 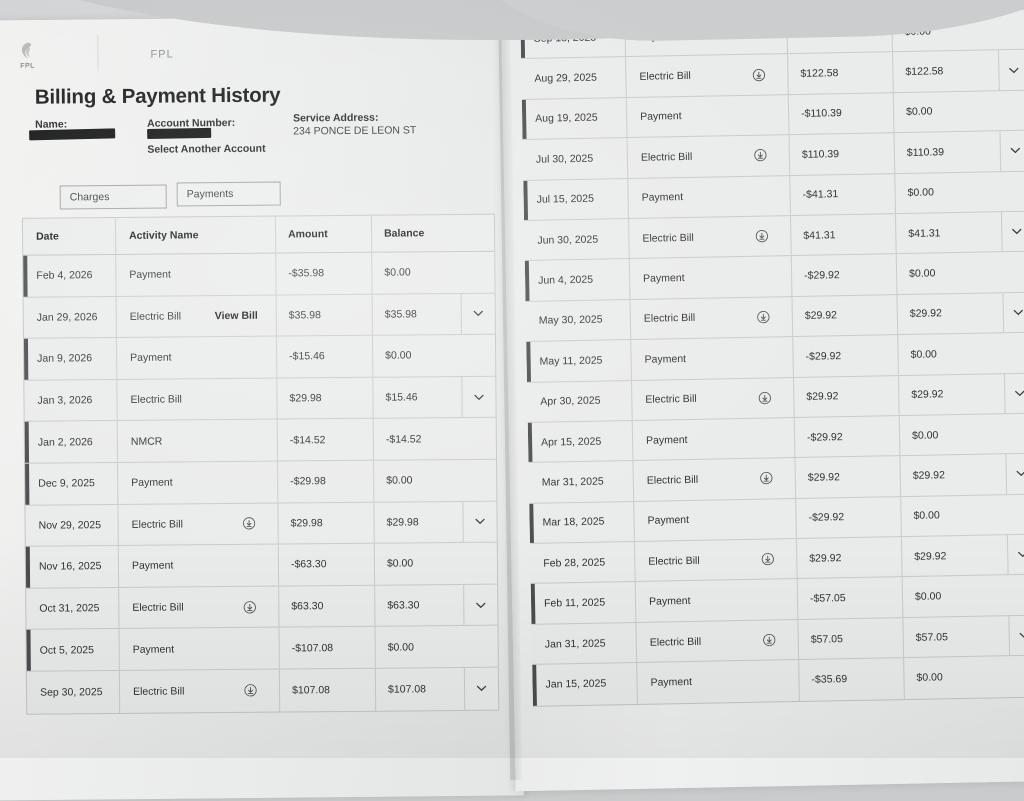 I want to click on cell-amount: -$29.98, so click(x=326, y=481).